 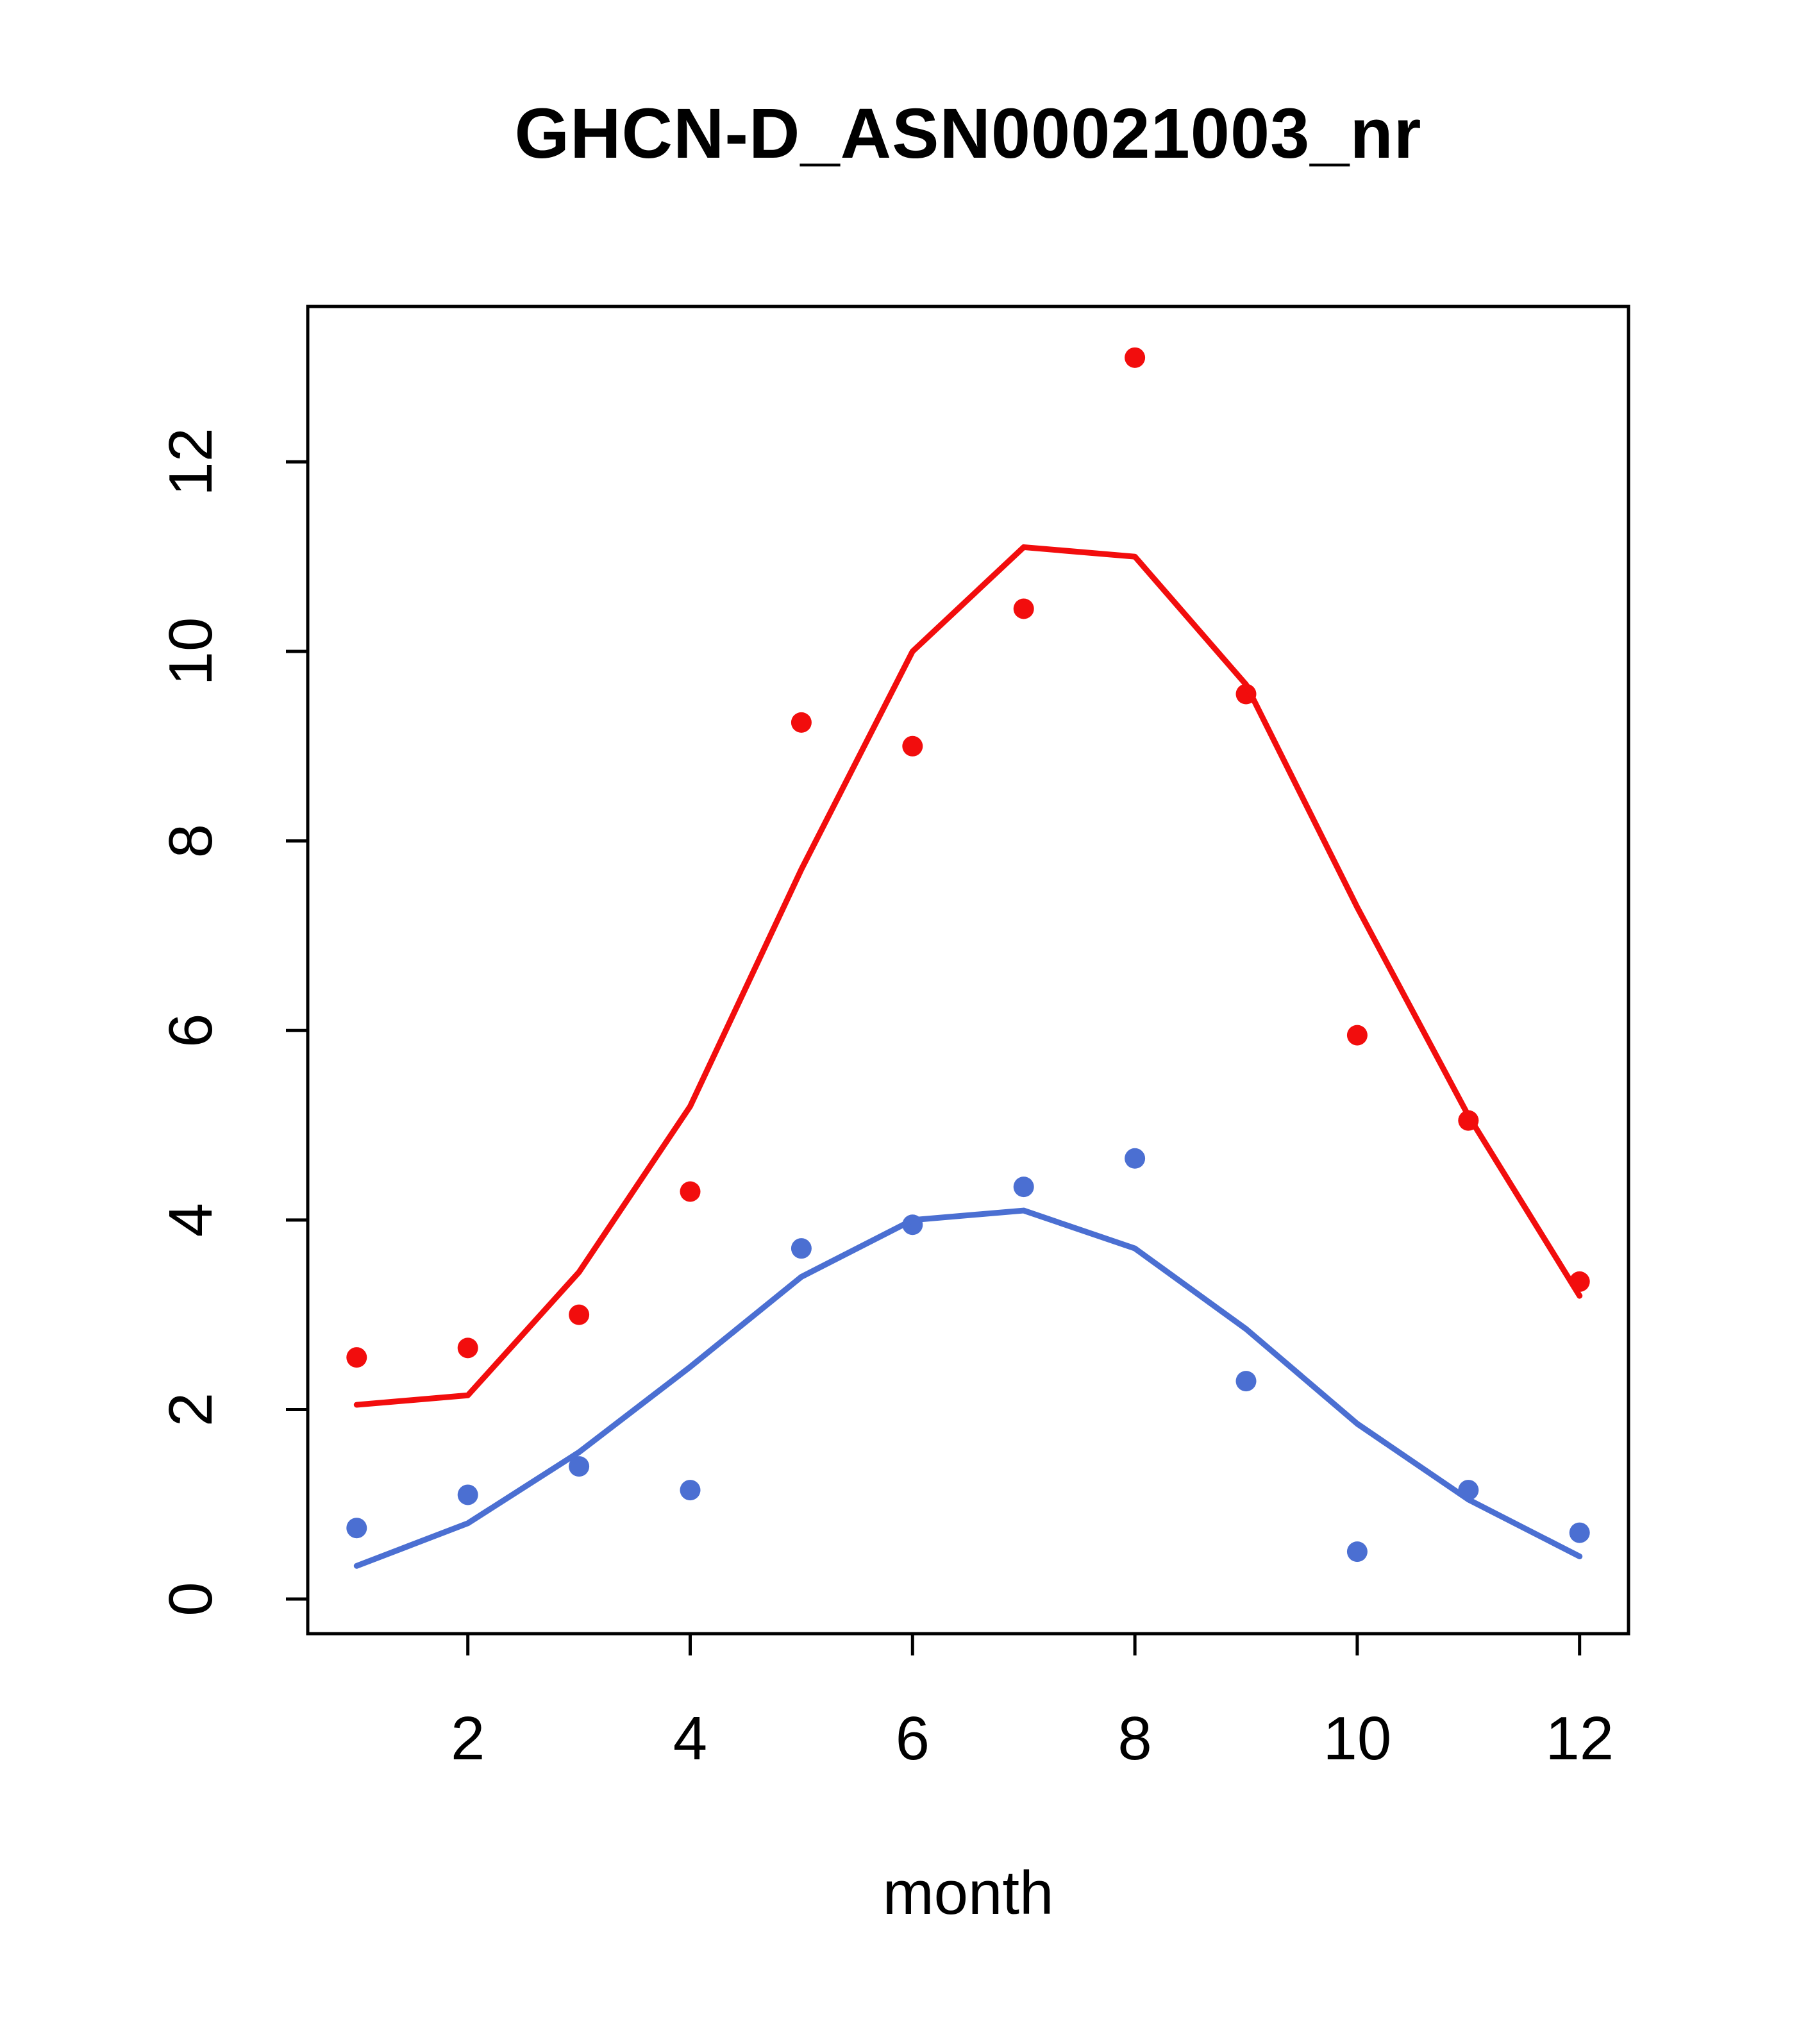 I want to click on x-tick-label: 6, so click(x=913, y=1739).